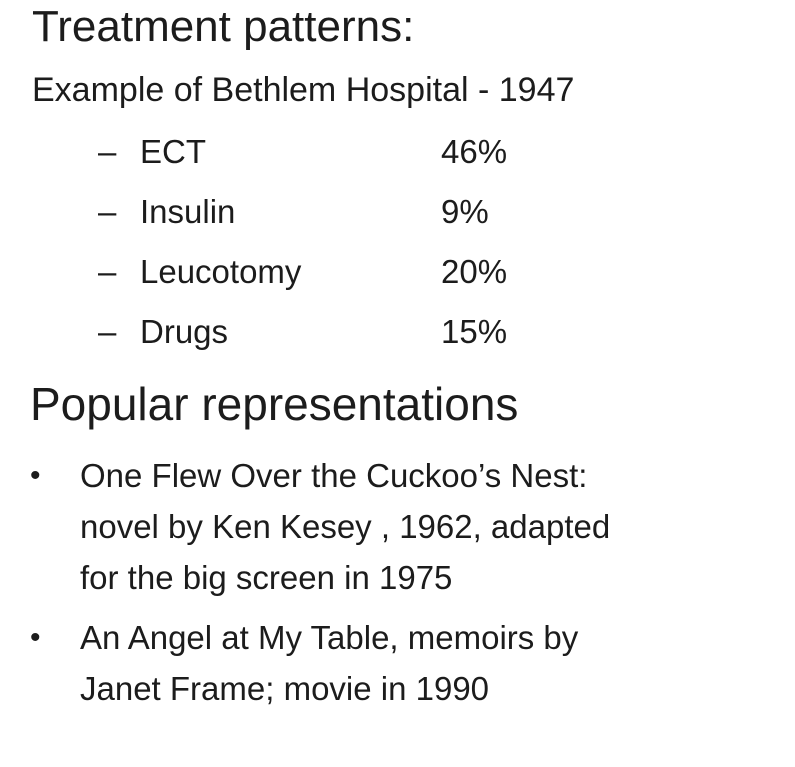 This screenshot has height=767, width=795. What do you see at coordinates (223, 26) in the screenshot?
I see `slide-title: Treatment patterns:` at bounding box center [223, 26].